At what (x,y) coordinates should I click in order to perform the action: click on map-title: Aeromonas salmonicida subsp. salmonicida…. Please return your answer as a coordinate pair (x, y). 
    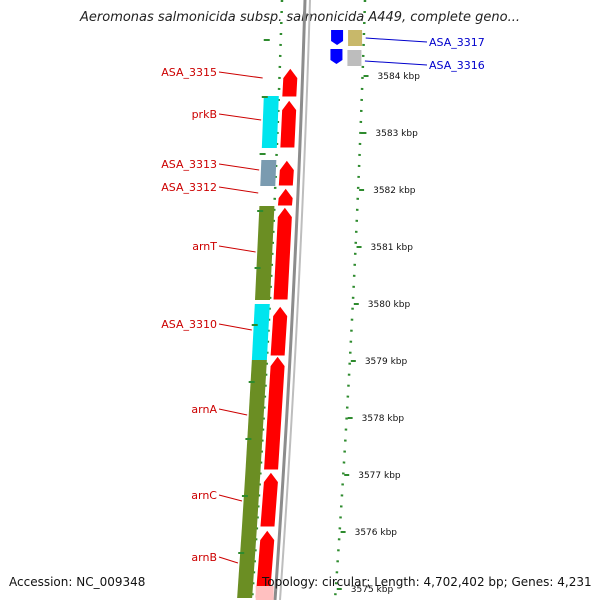
    Looking at the image, I should click on (300, 17).